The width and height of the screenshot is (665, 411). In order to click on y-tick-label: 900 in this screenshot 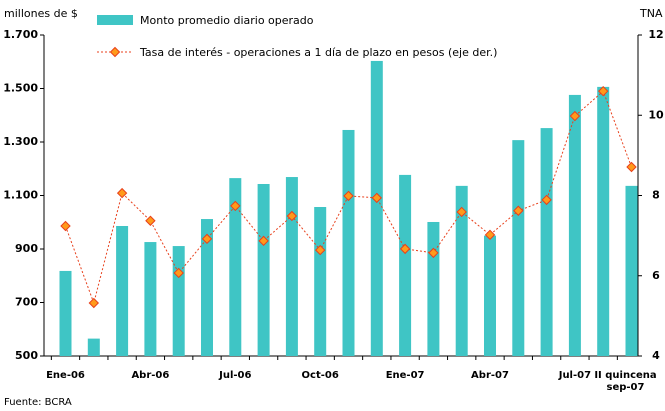, I will do `click(26, 248)`.